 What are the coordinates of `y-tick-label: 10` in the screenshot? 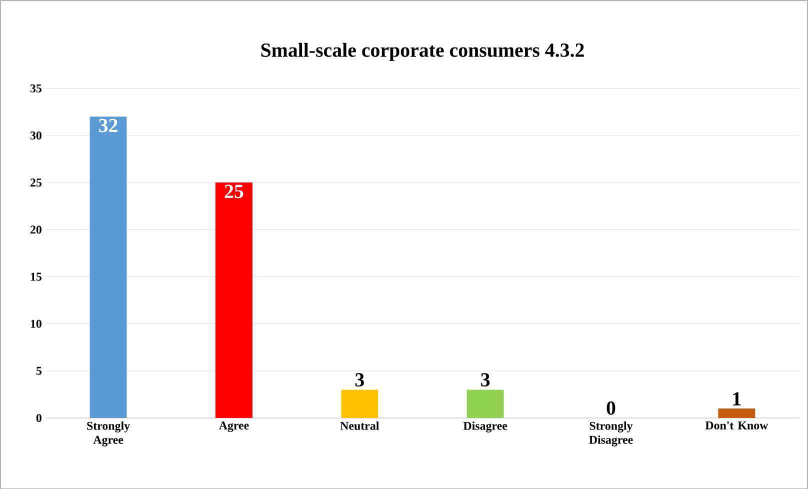 It's located at (36, 324).